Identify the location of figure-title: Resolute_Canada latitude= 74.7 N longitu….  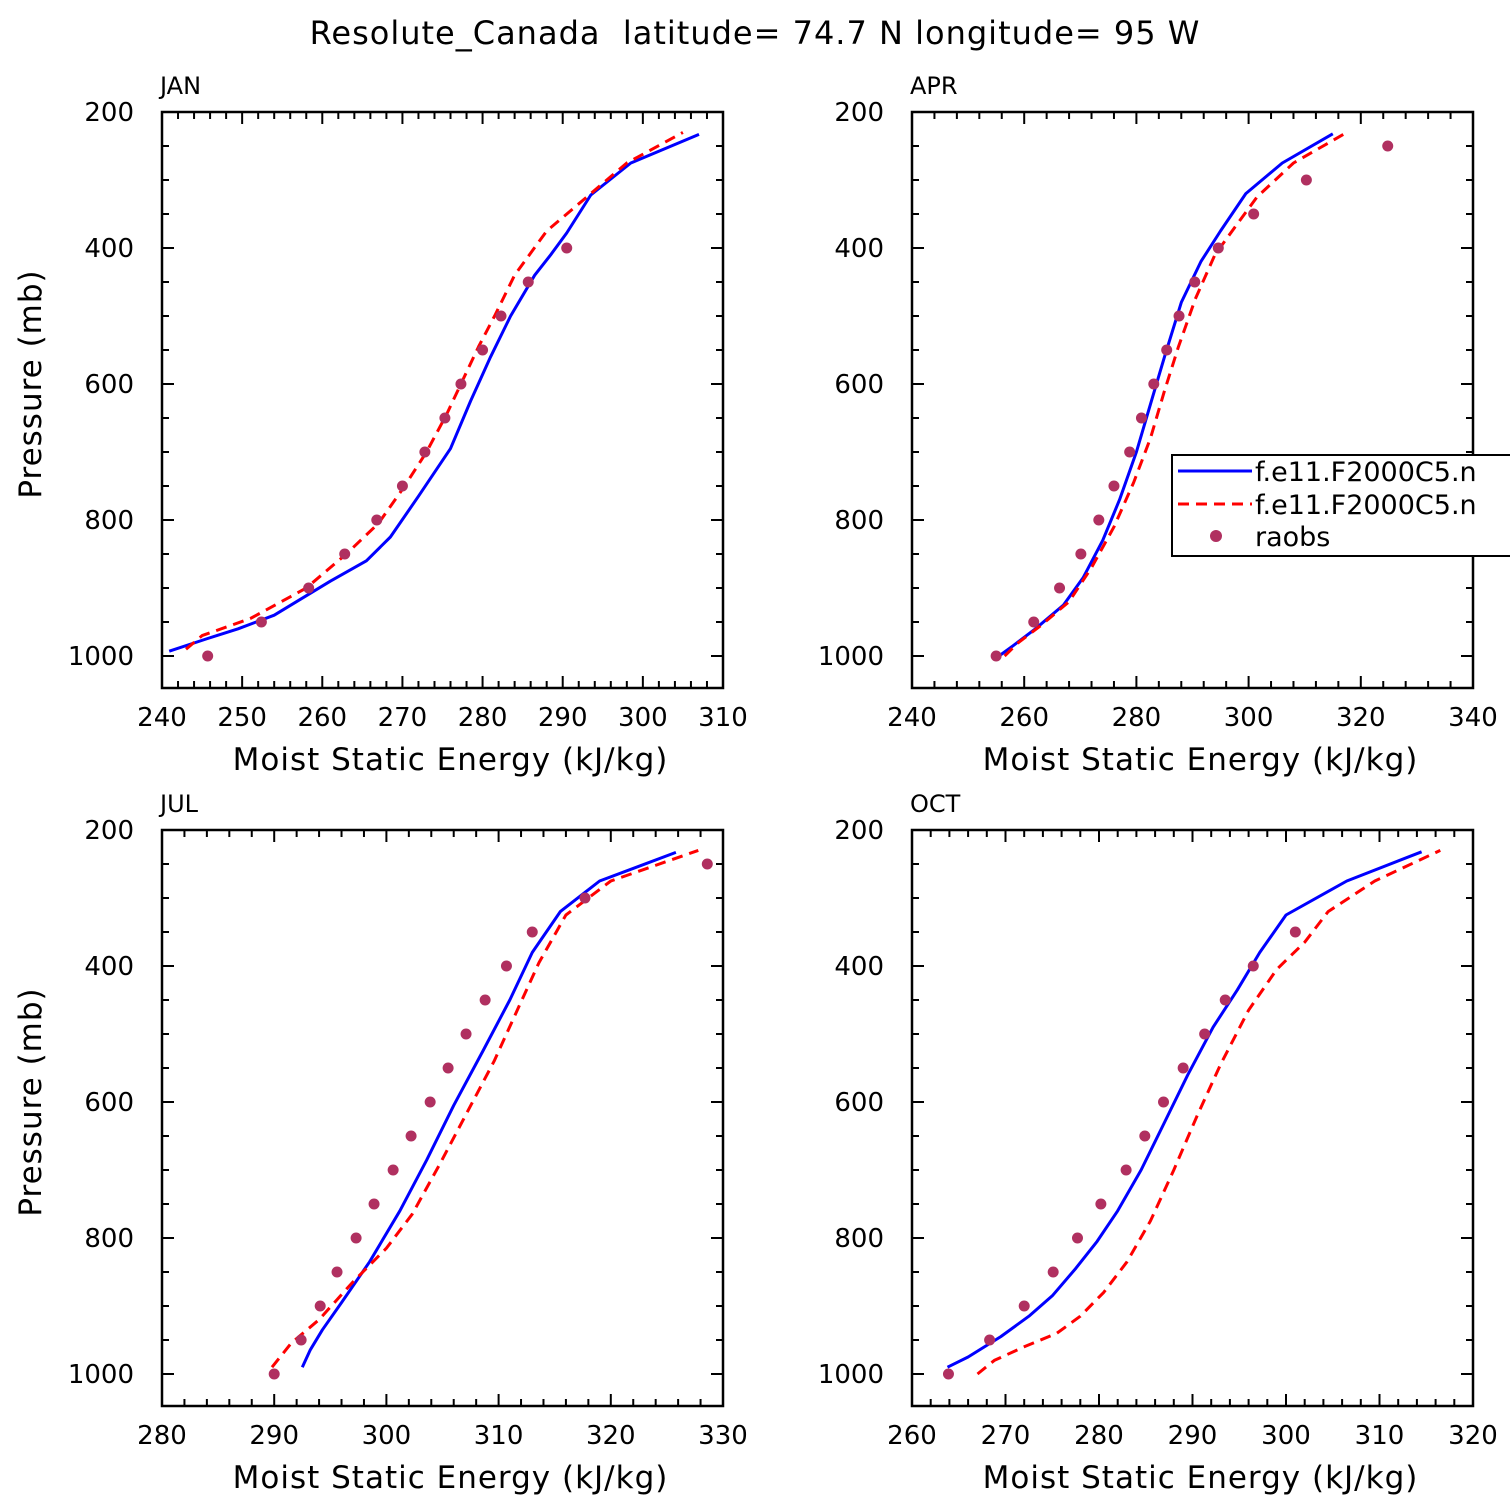
(755, 33).